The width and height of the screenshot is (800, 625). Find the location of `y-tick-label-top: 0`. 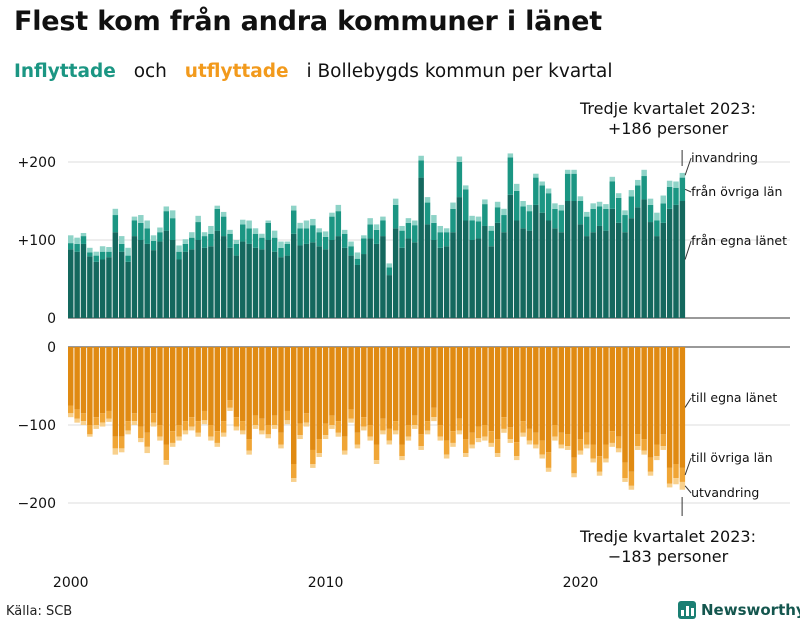

y-tick-label-top: 0 is located at coordinates (51, 319).